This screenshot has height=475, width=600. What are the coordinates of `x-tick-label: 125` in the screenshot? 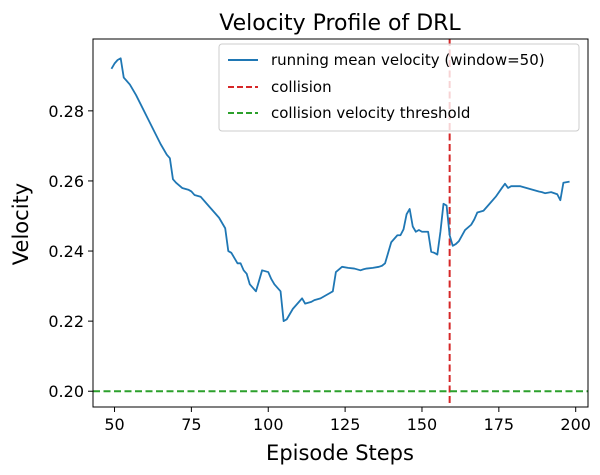 It's located at (345, 424).